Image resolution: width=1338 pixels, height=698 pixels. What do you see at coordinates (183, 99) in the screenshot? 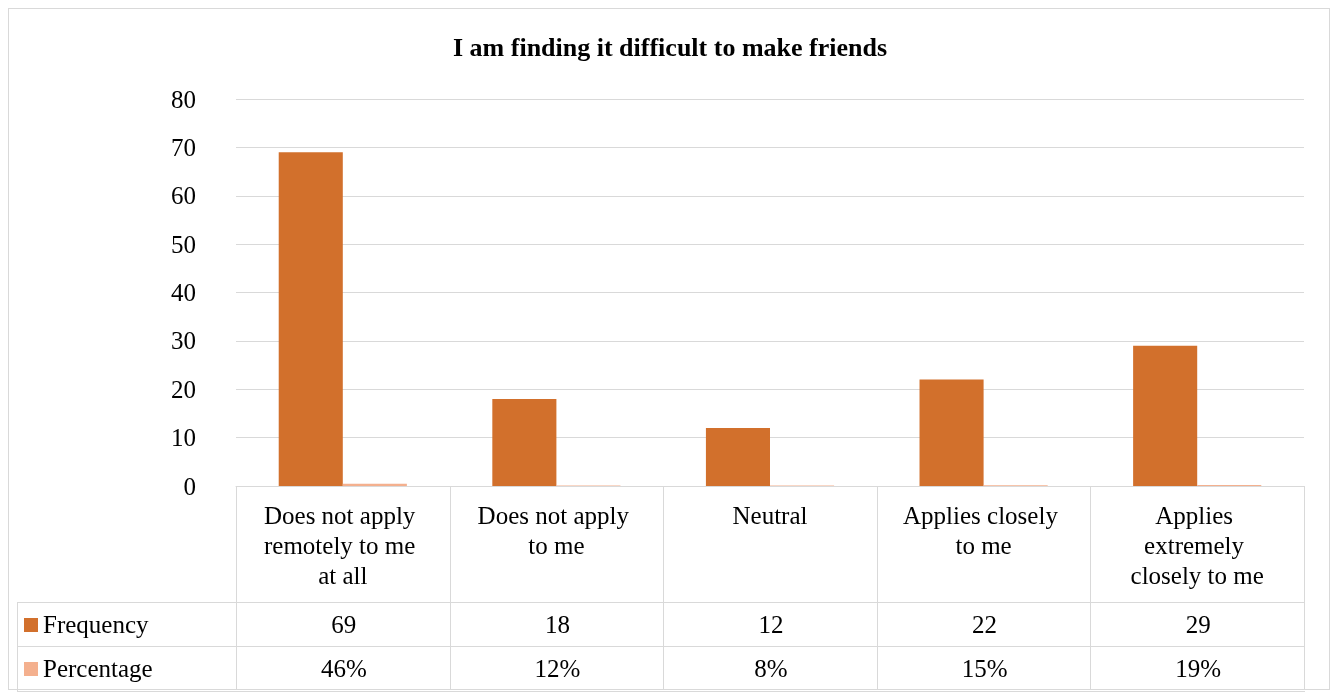
I see `y-tick-label: 80` at bounding box center [183, 99].